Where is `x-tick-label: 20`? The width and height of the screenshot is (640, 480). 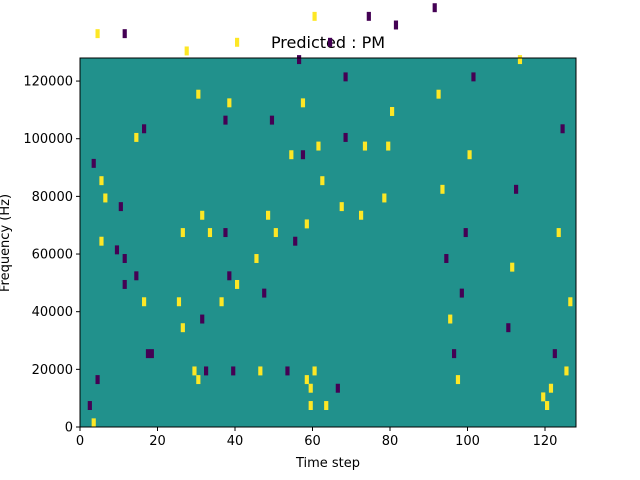 x-tick-label: 20 is located at coordinates (157, 441).